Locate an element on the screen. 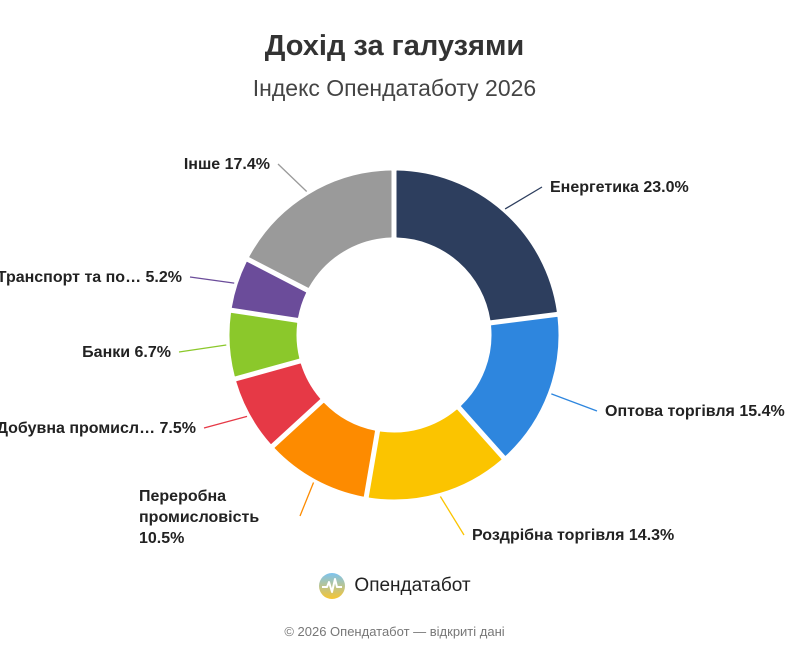  chart-subtitle: Індекс Опендатаботу 2026 is located at coordinates (394, 88).